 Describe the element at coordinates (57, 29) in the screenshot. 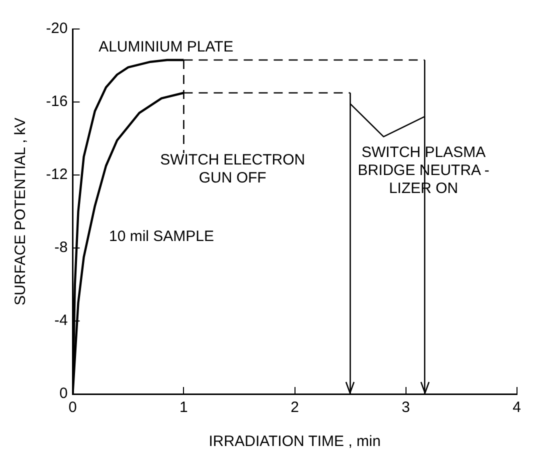

I see `y-tick-label: -20` at that location.